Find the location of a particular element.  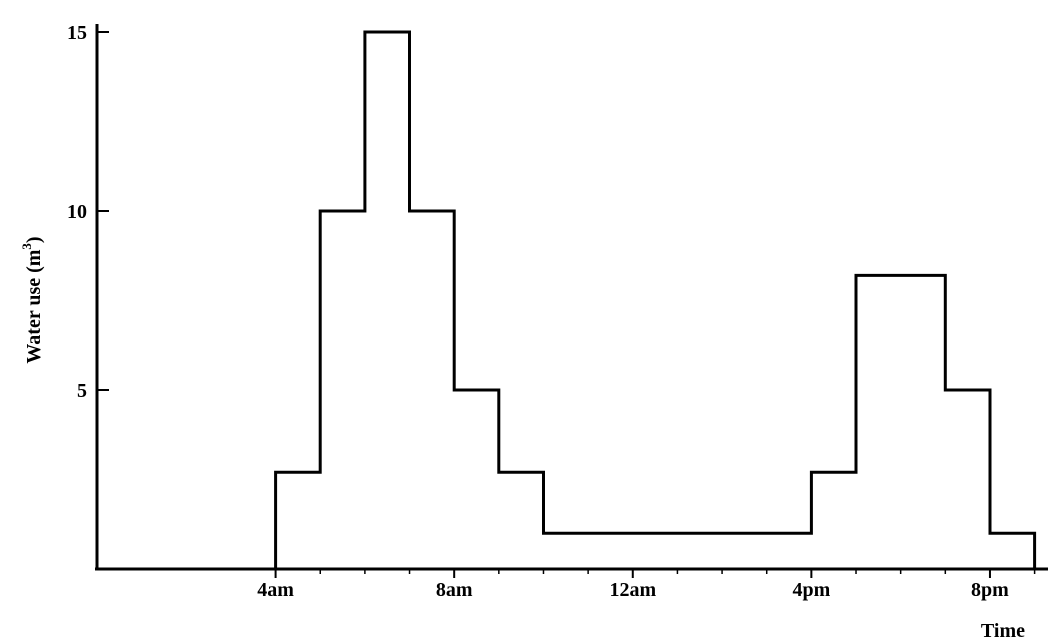

x-tick-label: 12am is located at coordinates (632, 590).